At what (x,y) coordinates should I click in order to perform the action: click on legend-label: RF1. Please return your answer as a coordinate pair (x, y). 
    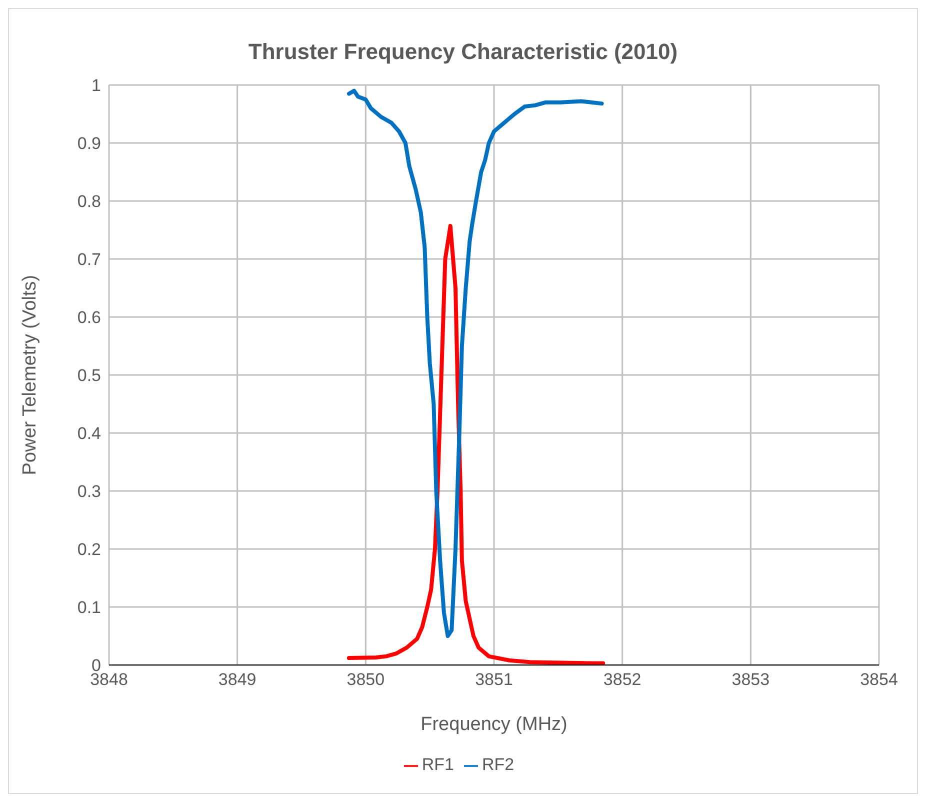
    Looking at the image, I should click on (438, 764).